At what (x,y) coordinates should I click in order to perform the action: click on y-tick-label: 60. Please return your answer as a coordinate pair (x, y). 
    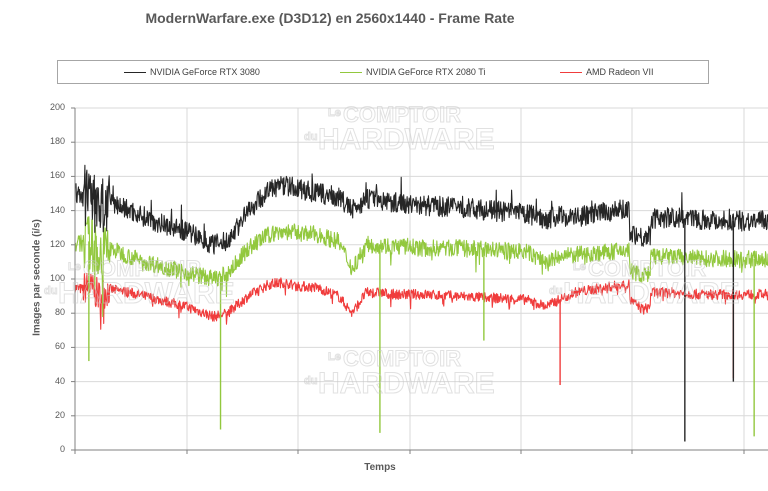
    Looking at the image, I should click on (59, 346).